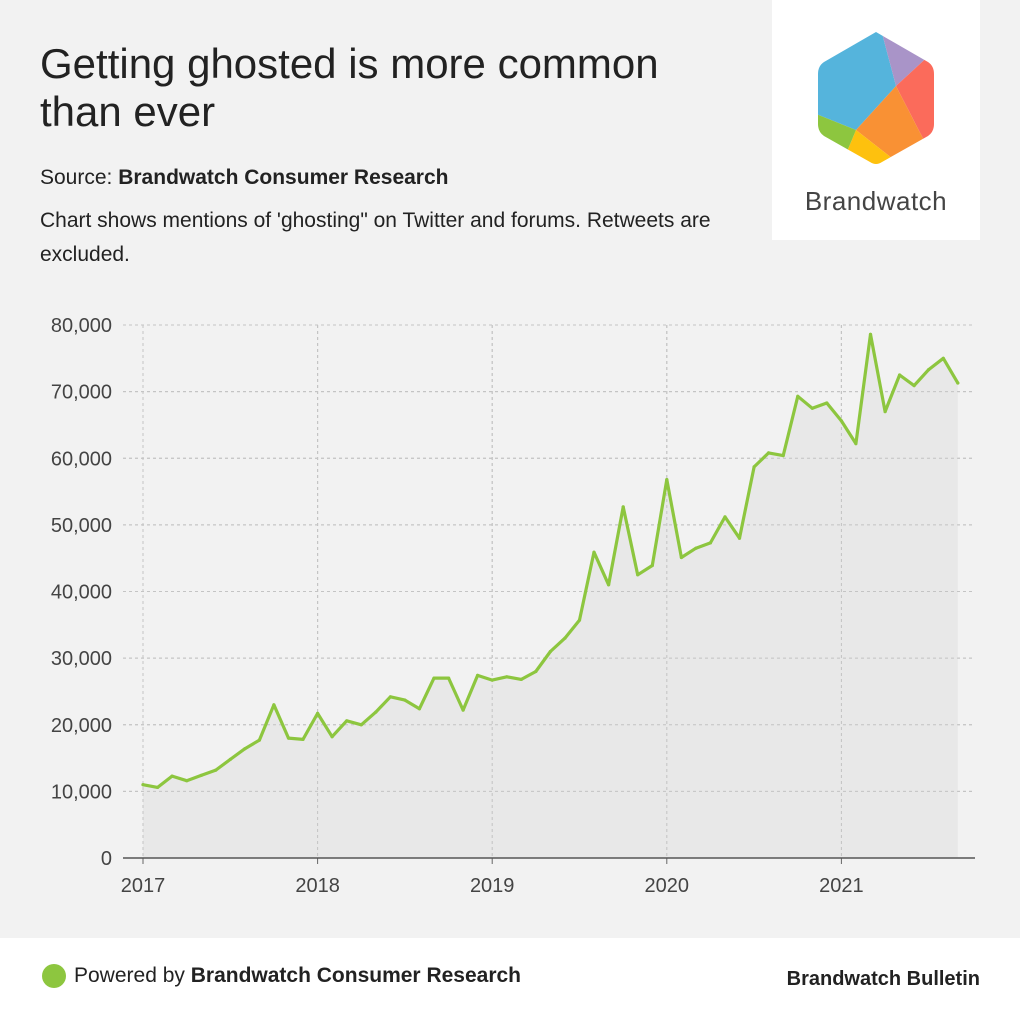 This screenshot has width=1020, height=1020. What do you see at coordinates (81, 526) in the screenshot?
I see `y-tick-label: 50,000` at bounding box center [81, 526].